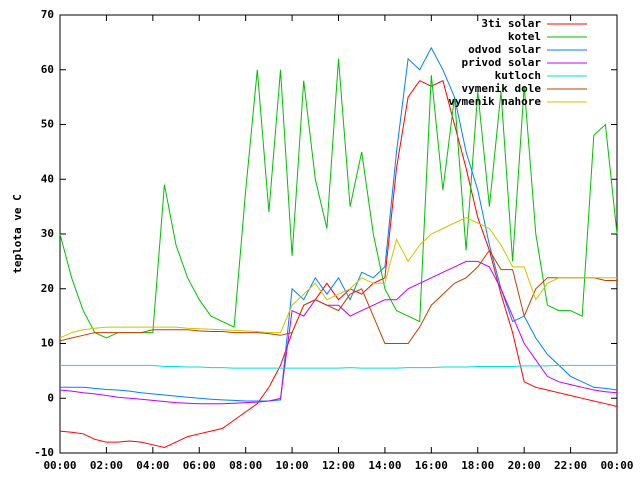 This screenshot has width=640, height=480. What do you see at coordinates (47, 233) in the screenshot?
I see `y-tick-label: 30` at bounding box center [47, 233].